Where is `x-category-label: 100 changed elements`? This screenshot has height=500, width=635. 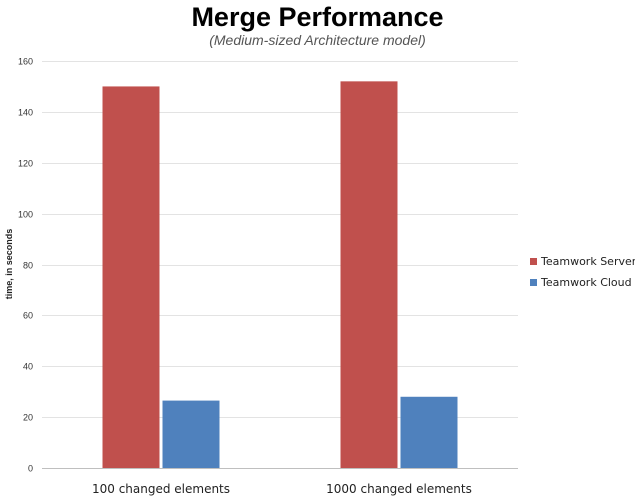 x-category-label: 100 changed elements is located at coordinates (161, 489).